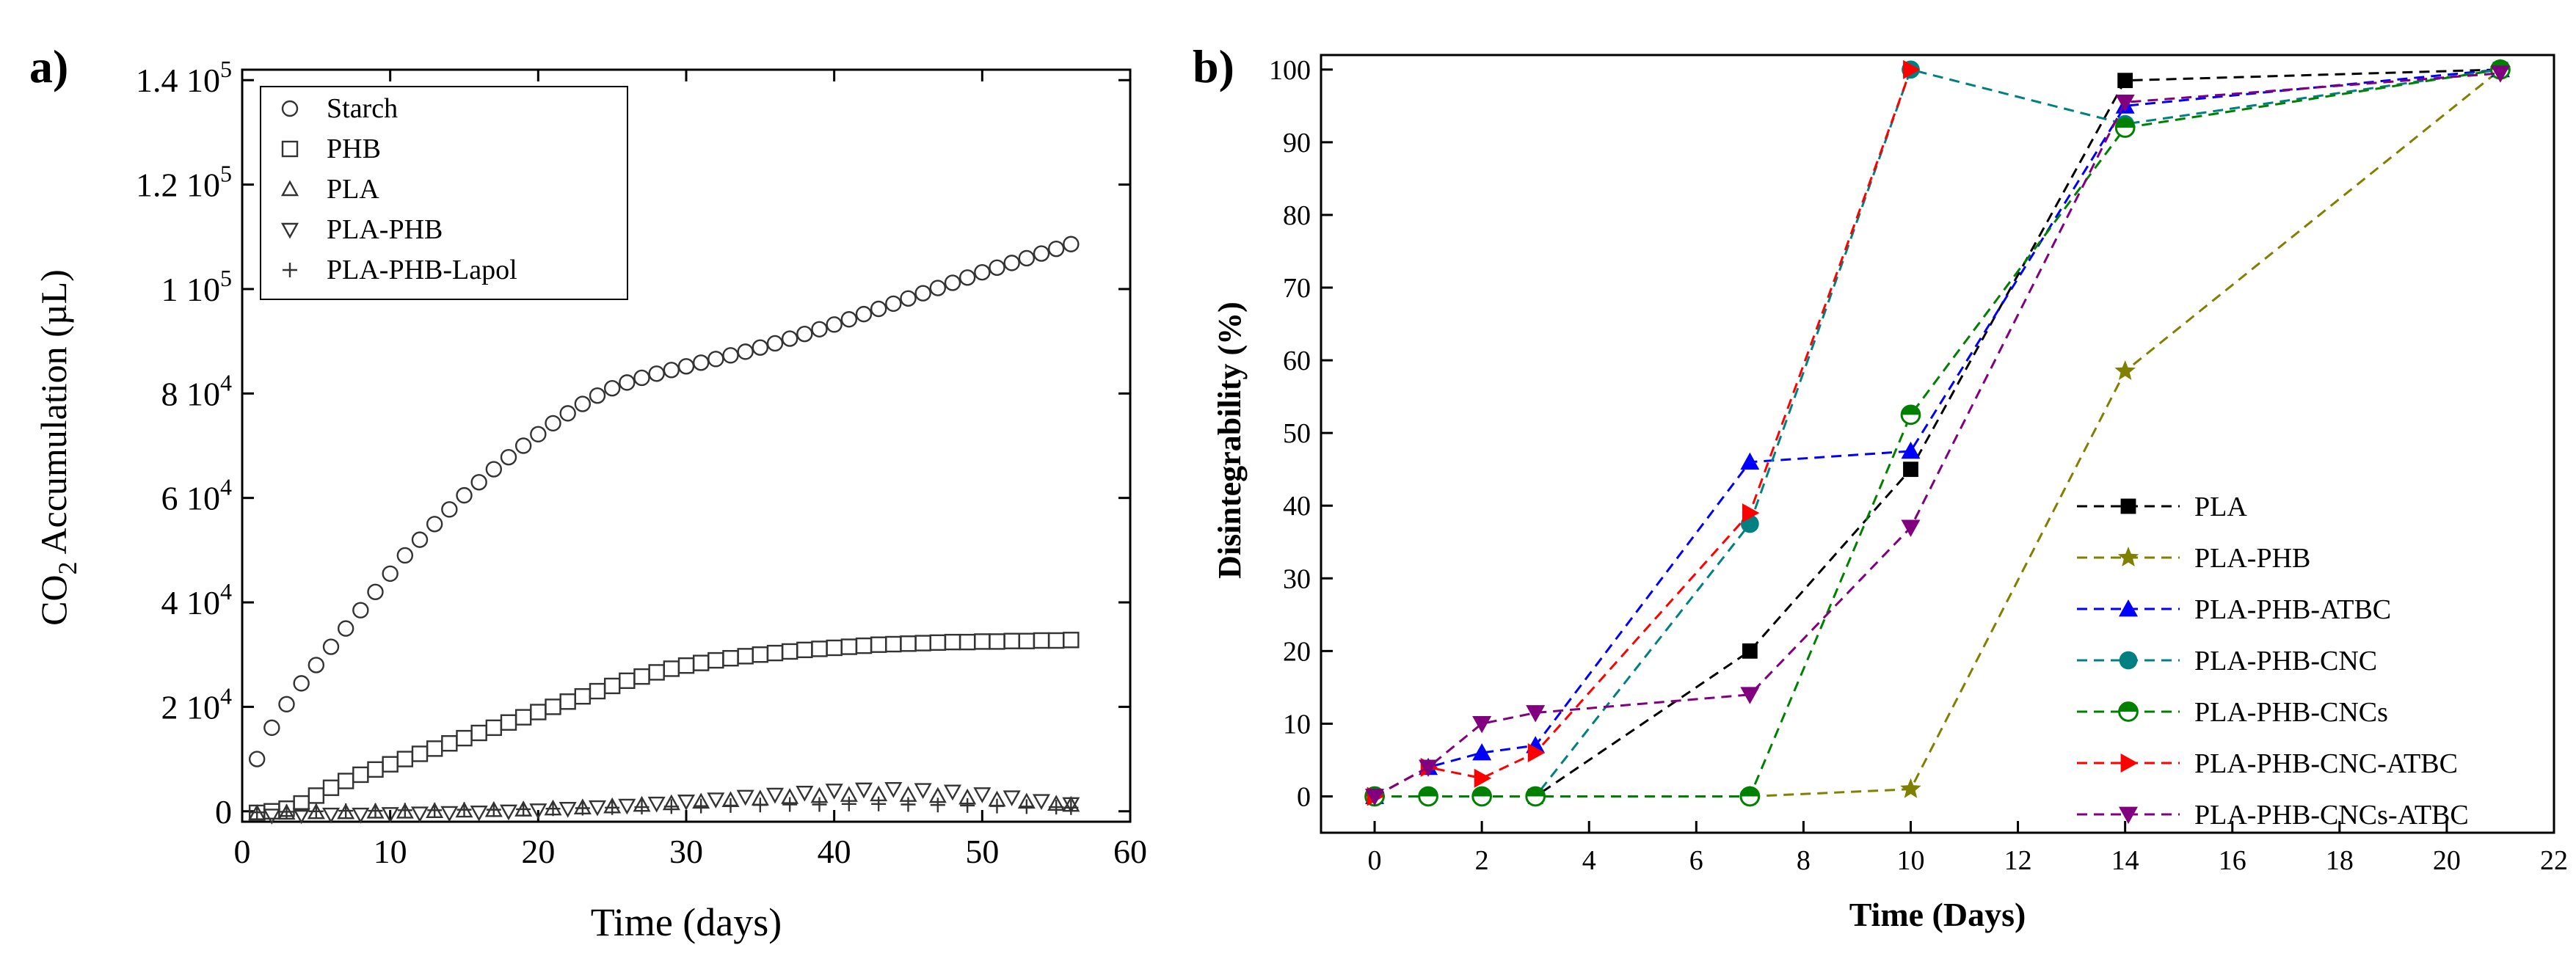 The image size is (2576, 978). I want to click on legend-label-pla: PLA, so click(353, 189).